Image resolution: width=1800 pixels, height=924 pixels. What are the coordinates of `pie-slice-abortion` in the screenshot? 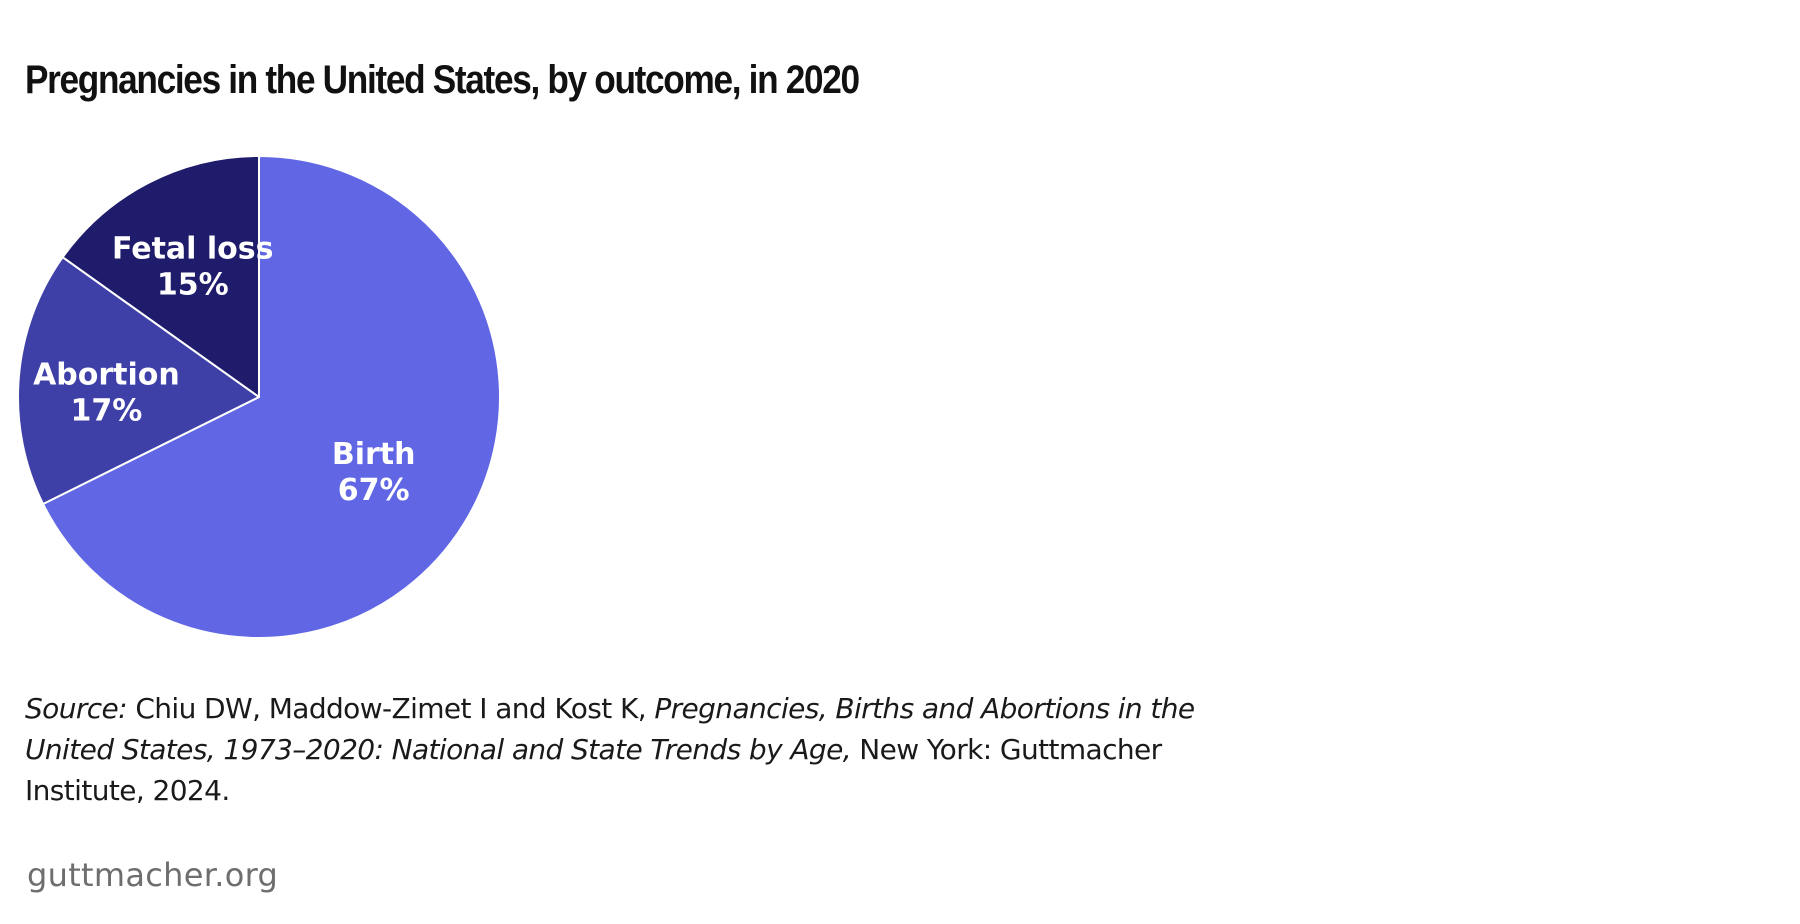 It's located at (138, 381).